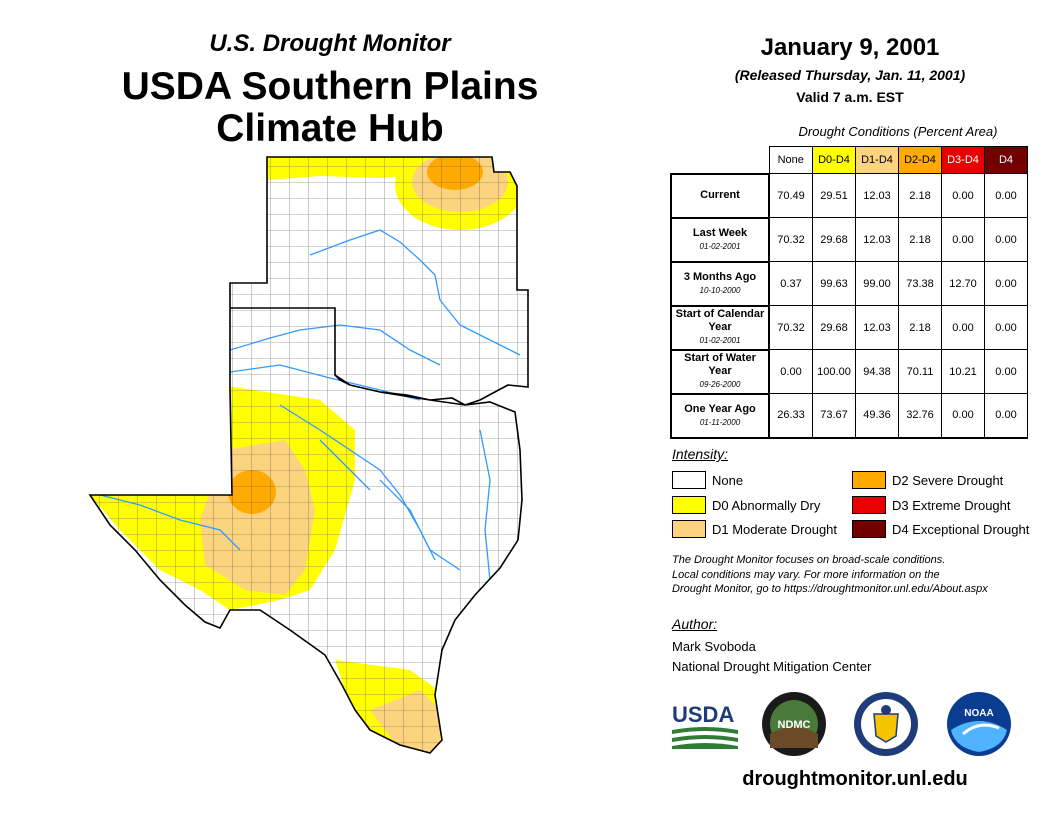 The height and width of the screenshot is (816, 1056). Describe the element at coordinates (754, 529) in the screenshot. I see `legend-item-d1: D1 Moderate Drought` at that location.